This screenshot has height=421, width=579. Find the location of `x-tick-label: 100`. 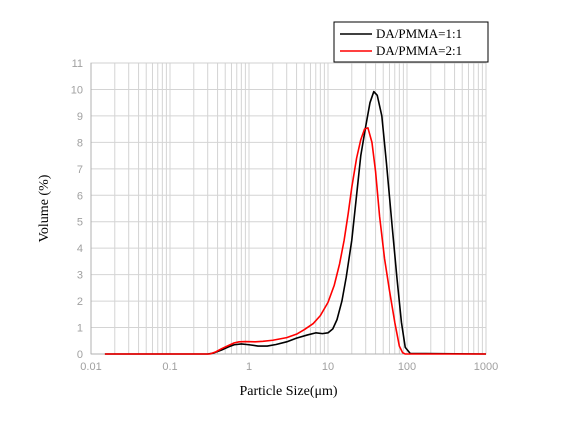

x-tick-label: 100 is located at coordinates (407, 367).